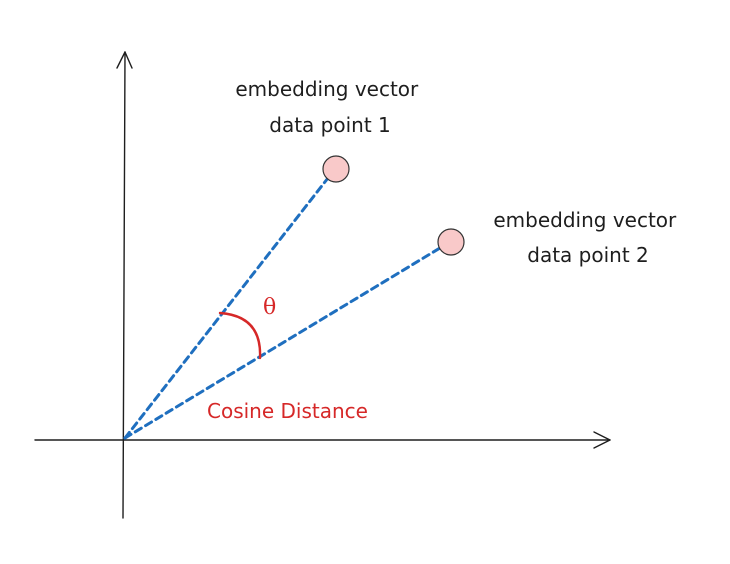 Image resolution: width=730 pixels, height=564 pixels. I want to click on data-point-2-label-line2: data point 2, so click(588, 255).